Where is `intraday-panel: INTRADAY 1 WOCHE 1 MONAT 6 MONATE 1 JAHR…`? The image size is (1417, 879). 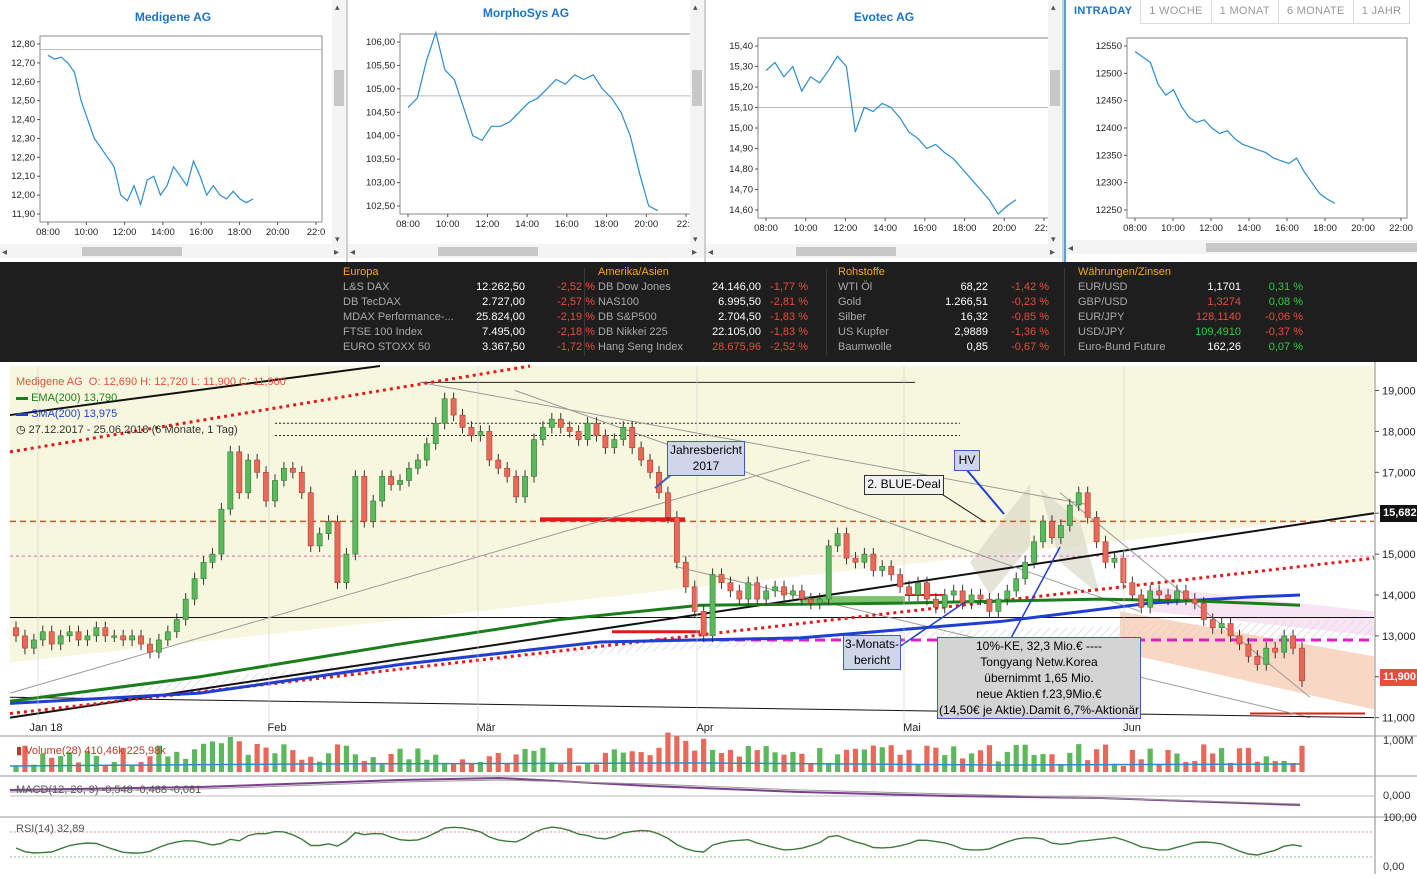
intraday-panel: INTRADAY 1 WOCHE 1 MONAT 6 MONATE 1 JAHR… is located at coordinates (1240, 131).